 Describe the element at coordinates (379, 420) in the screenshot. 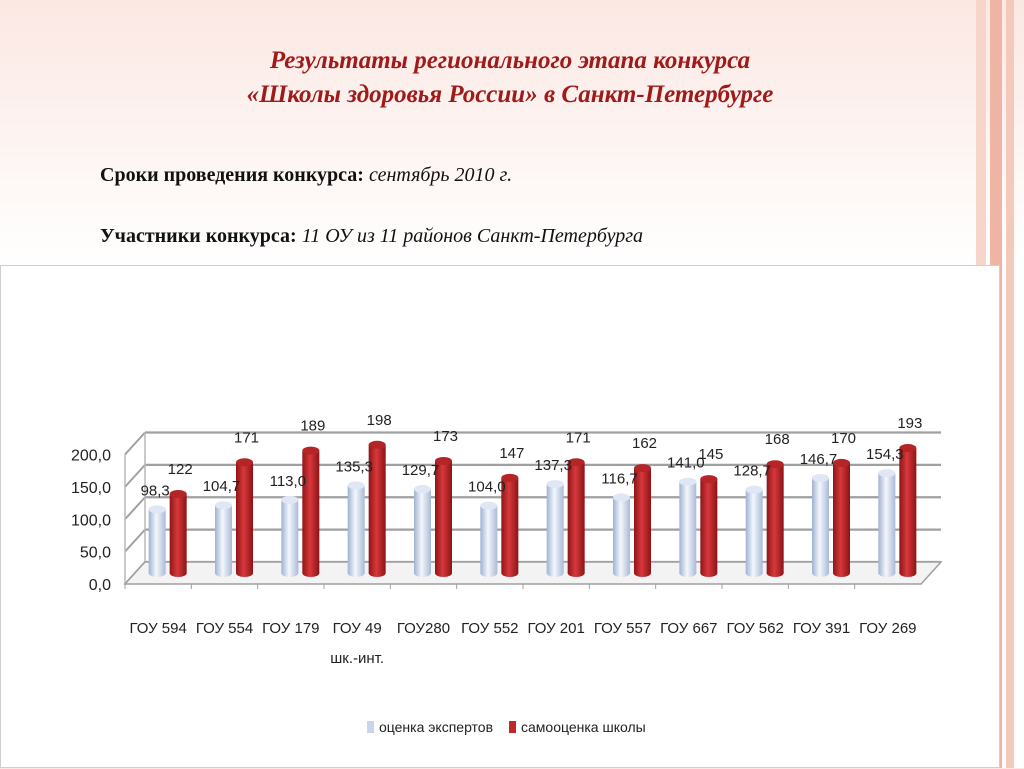

I see `data-label-self: 198` at that location.